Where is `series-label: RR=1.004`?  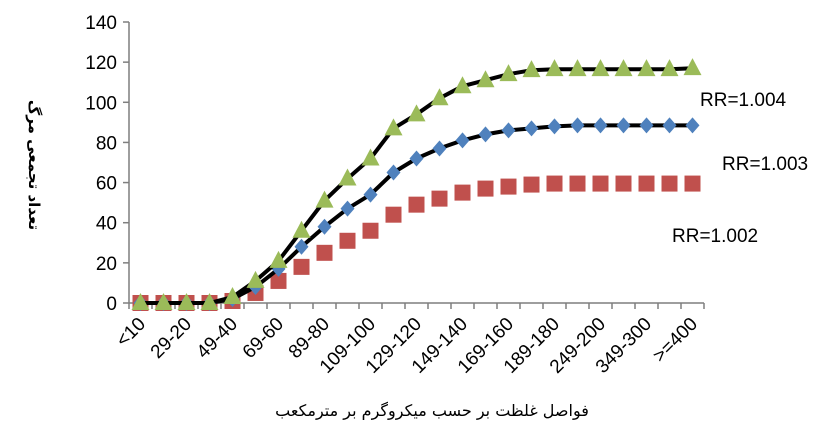 series-label: RR=1.004 is located at coordinates (743, 100).